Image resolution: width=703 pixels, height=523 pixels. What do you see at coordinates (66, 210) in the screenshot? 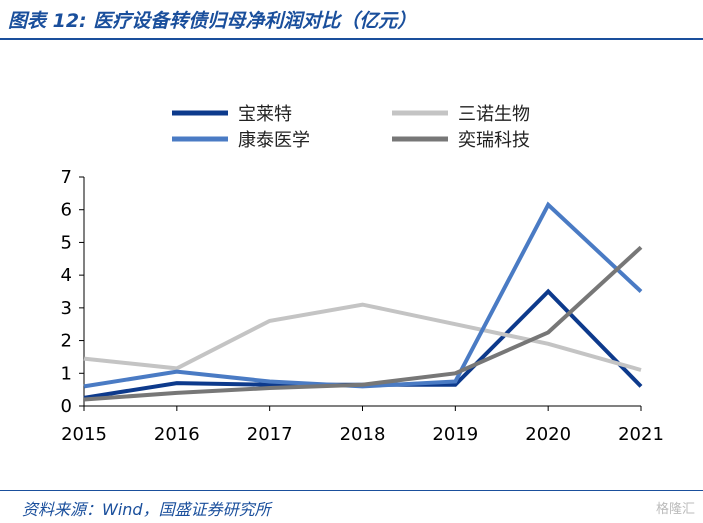
I see `y-tick-label: 6` at bounding box center [66, 210].